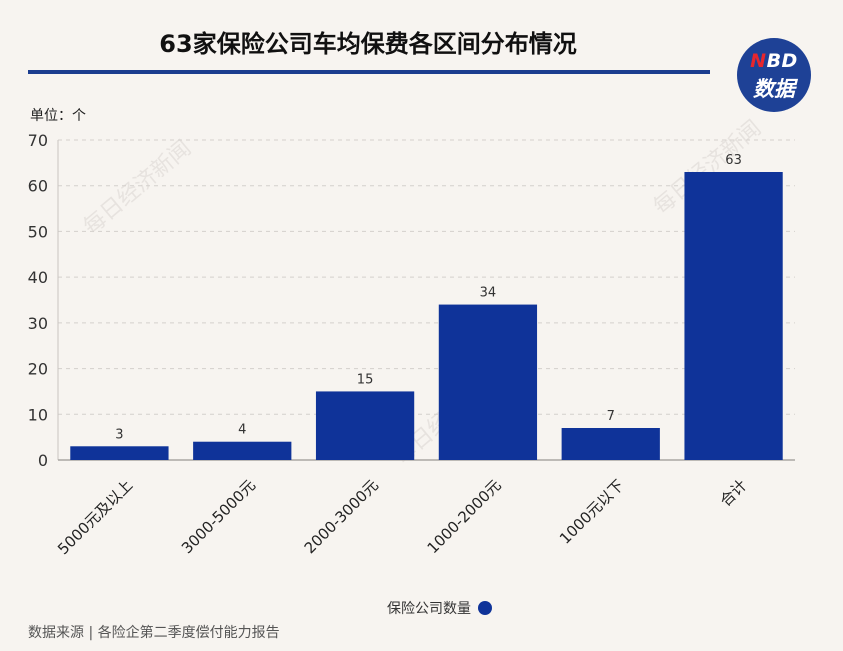 The height and width of the screenshot is (651, 843). What do you see at coordinates (154, 633) in the screenshot?
I see `source-note: 数据来源 | 各险企第二季度偿付能力报告` at bounding box center [154, 633].